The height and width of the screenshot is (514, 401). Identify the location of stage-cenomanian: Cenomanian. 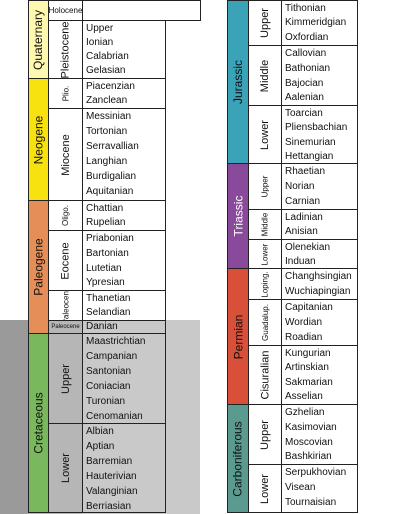
(114, 416).